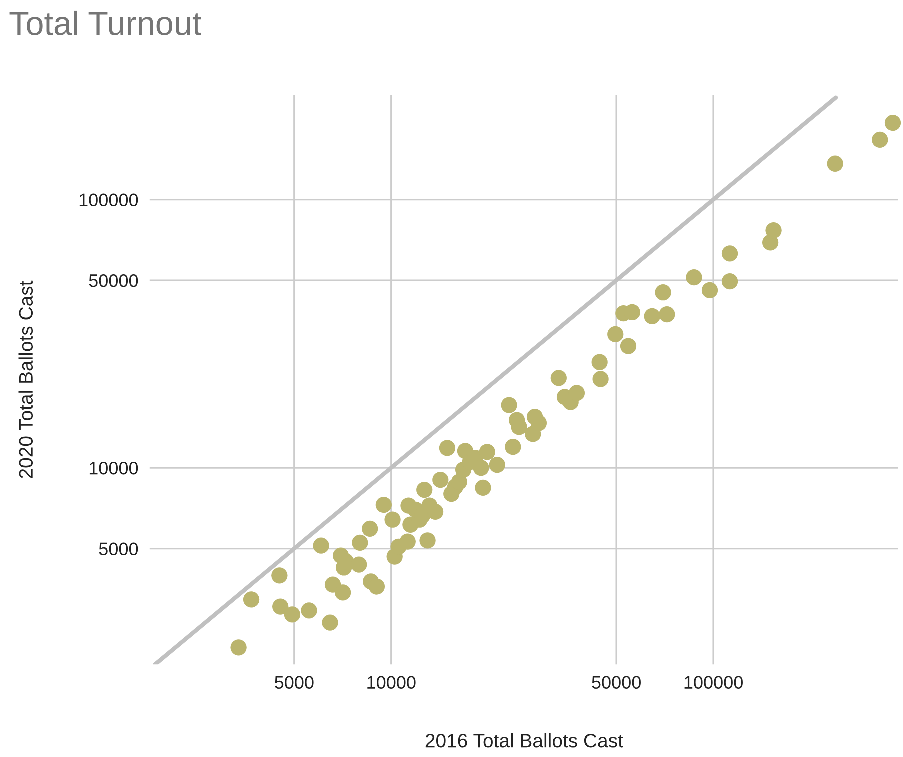 The image size is (903, 757). What do you see at coordinates (392, 683) in the screenshot?
I see `x-tick-label: 10000` at bounding box center [392, 683].